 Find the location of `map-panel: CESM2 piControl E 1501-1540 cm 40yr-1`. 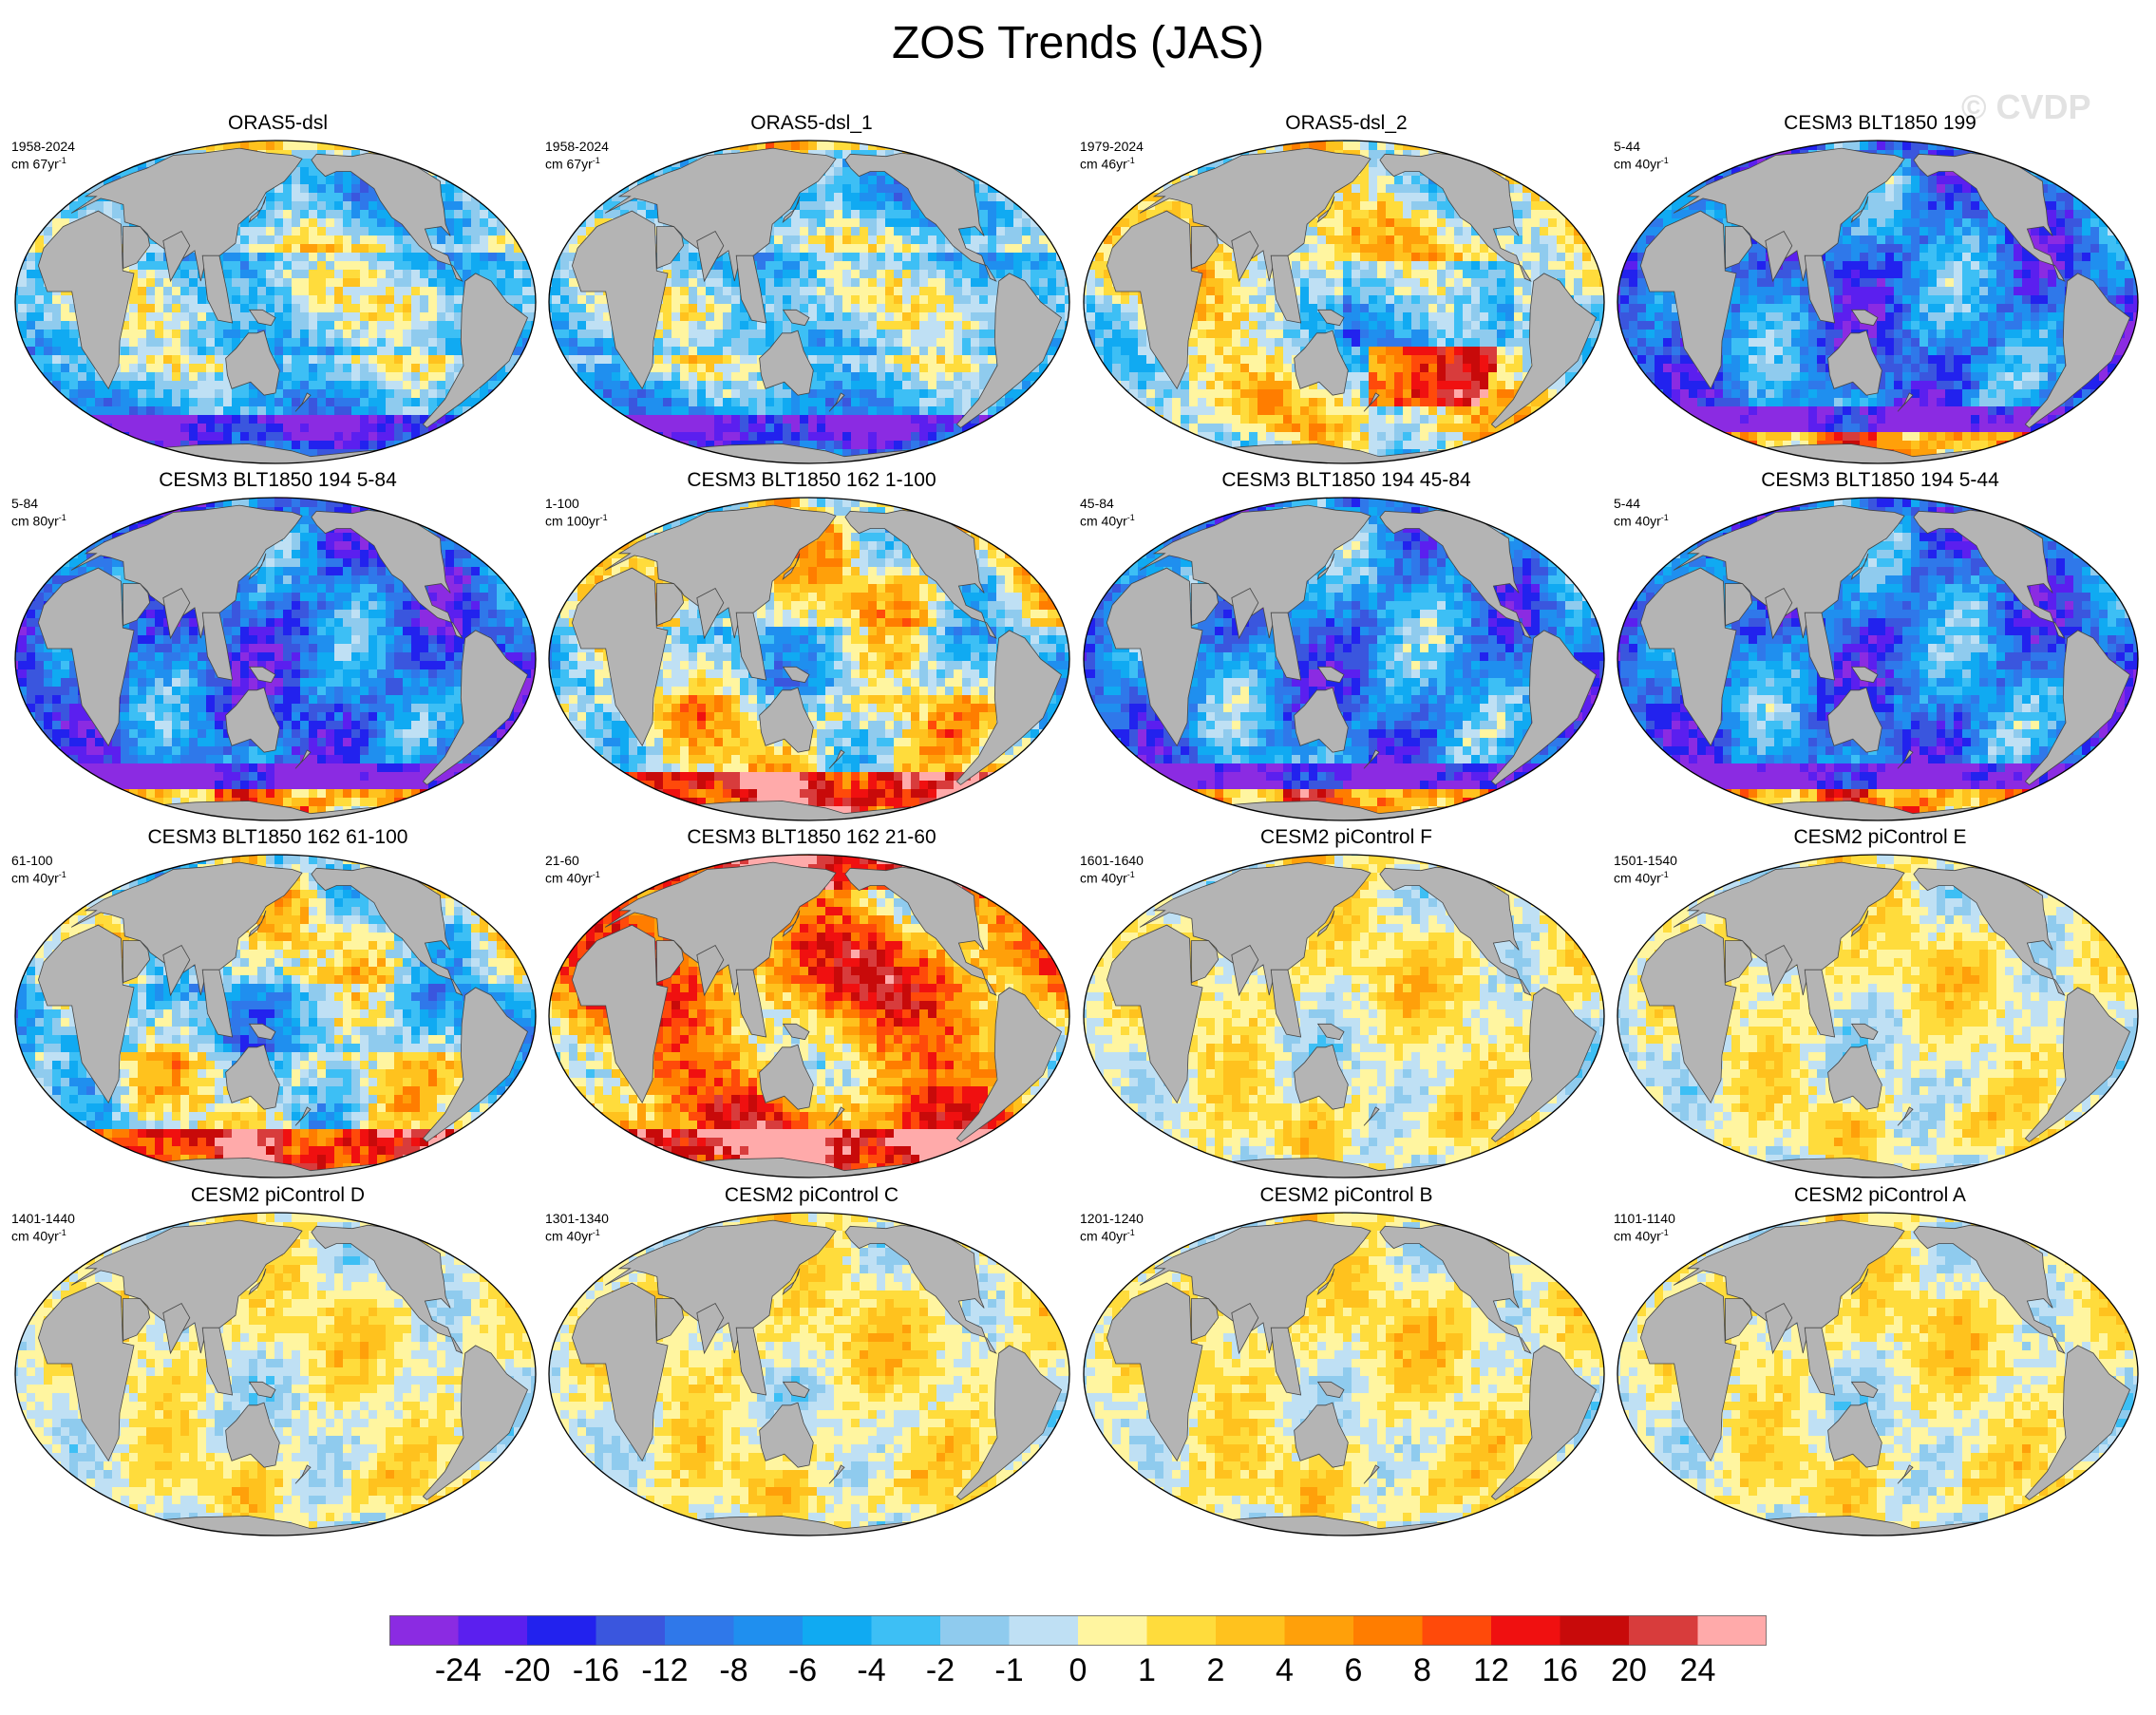

map-panel: CESM2 piControl E 1501-1540 cm 40yr-1 is located at coordinates (1880, 1007).